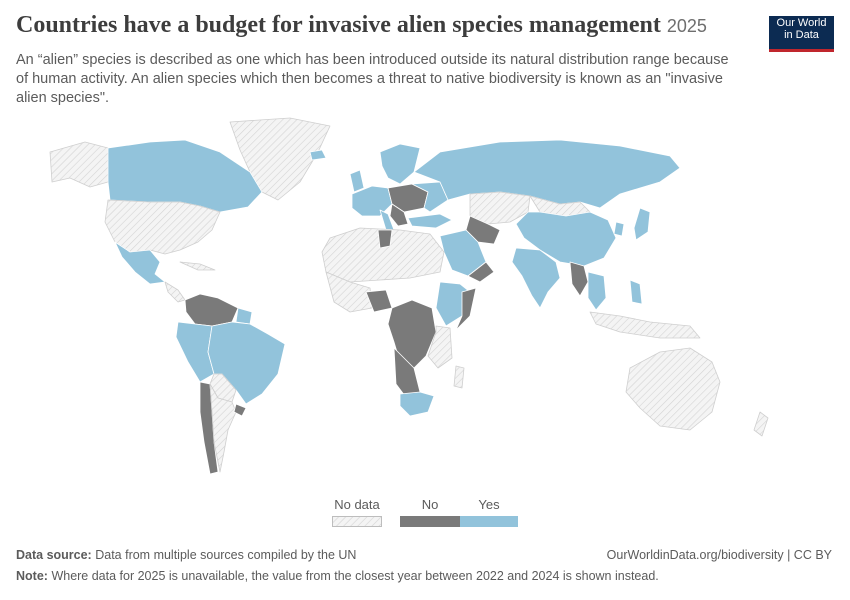  I want to click on source-label: Data source:, so click(54, 555).